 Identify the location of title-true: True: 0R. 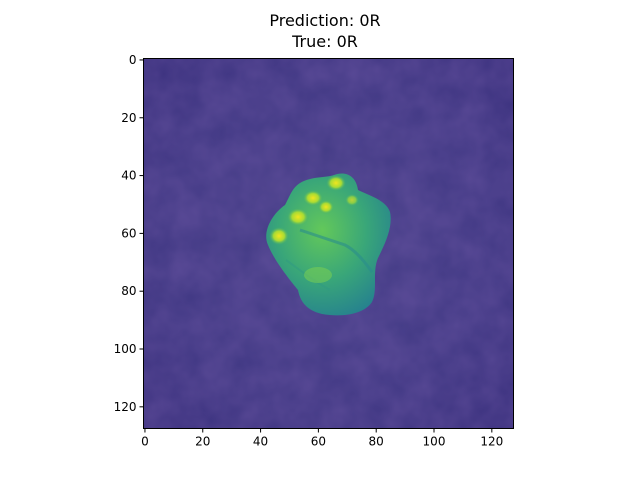
(325, 41).